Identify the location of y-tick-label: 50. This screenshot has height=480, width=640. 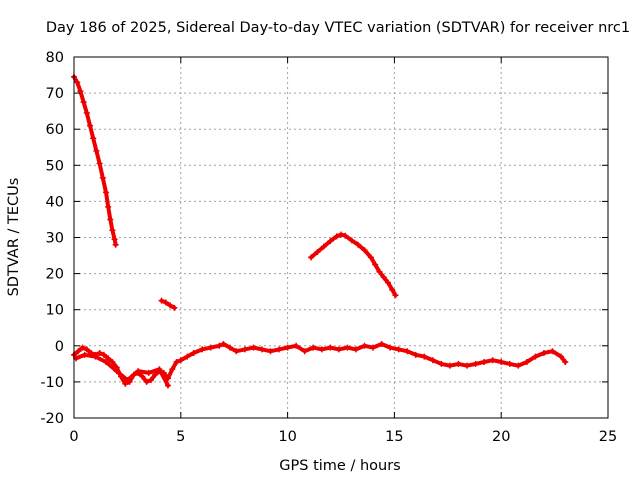
(55, 166).